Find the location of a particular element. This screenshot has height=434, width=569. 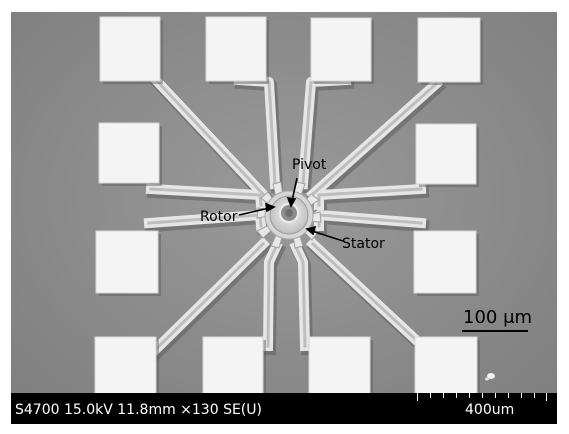

rotor-label: Rotor is located at coordinates (219, 217).